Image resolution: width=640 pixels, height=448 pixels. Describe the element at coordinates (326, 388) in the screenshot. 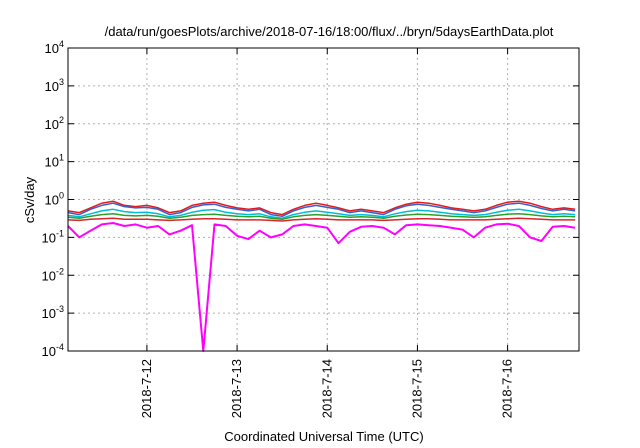

I see `x-tick-label: 2018-7-14` at that location.